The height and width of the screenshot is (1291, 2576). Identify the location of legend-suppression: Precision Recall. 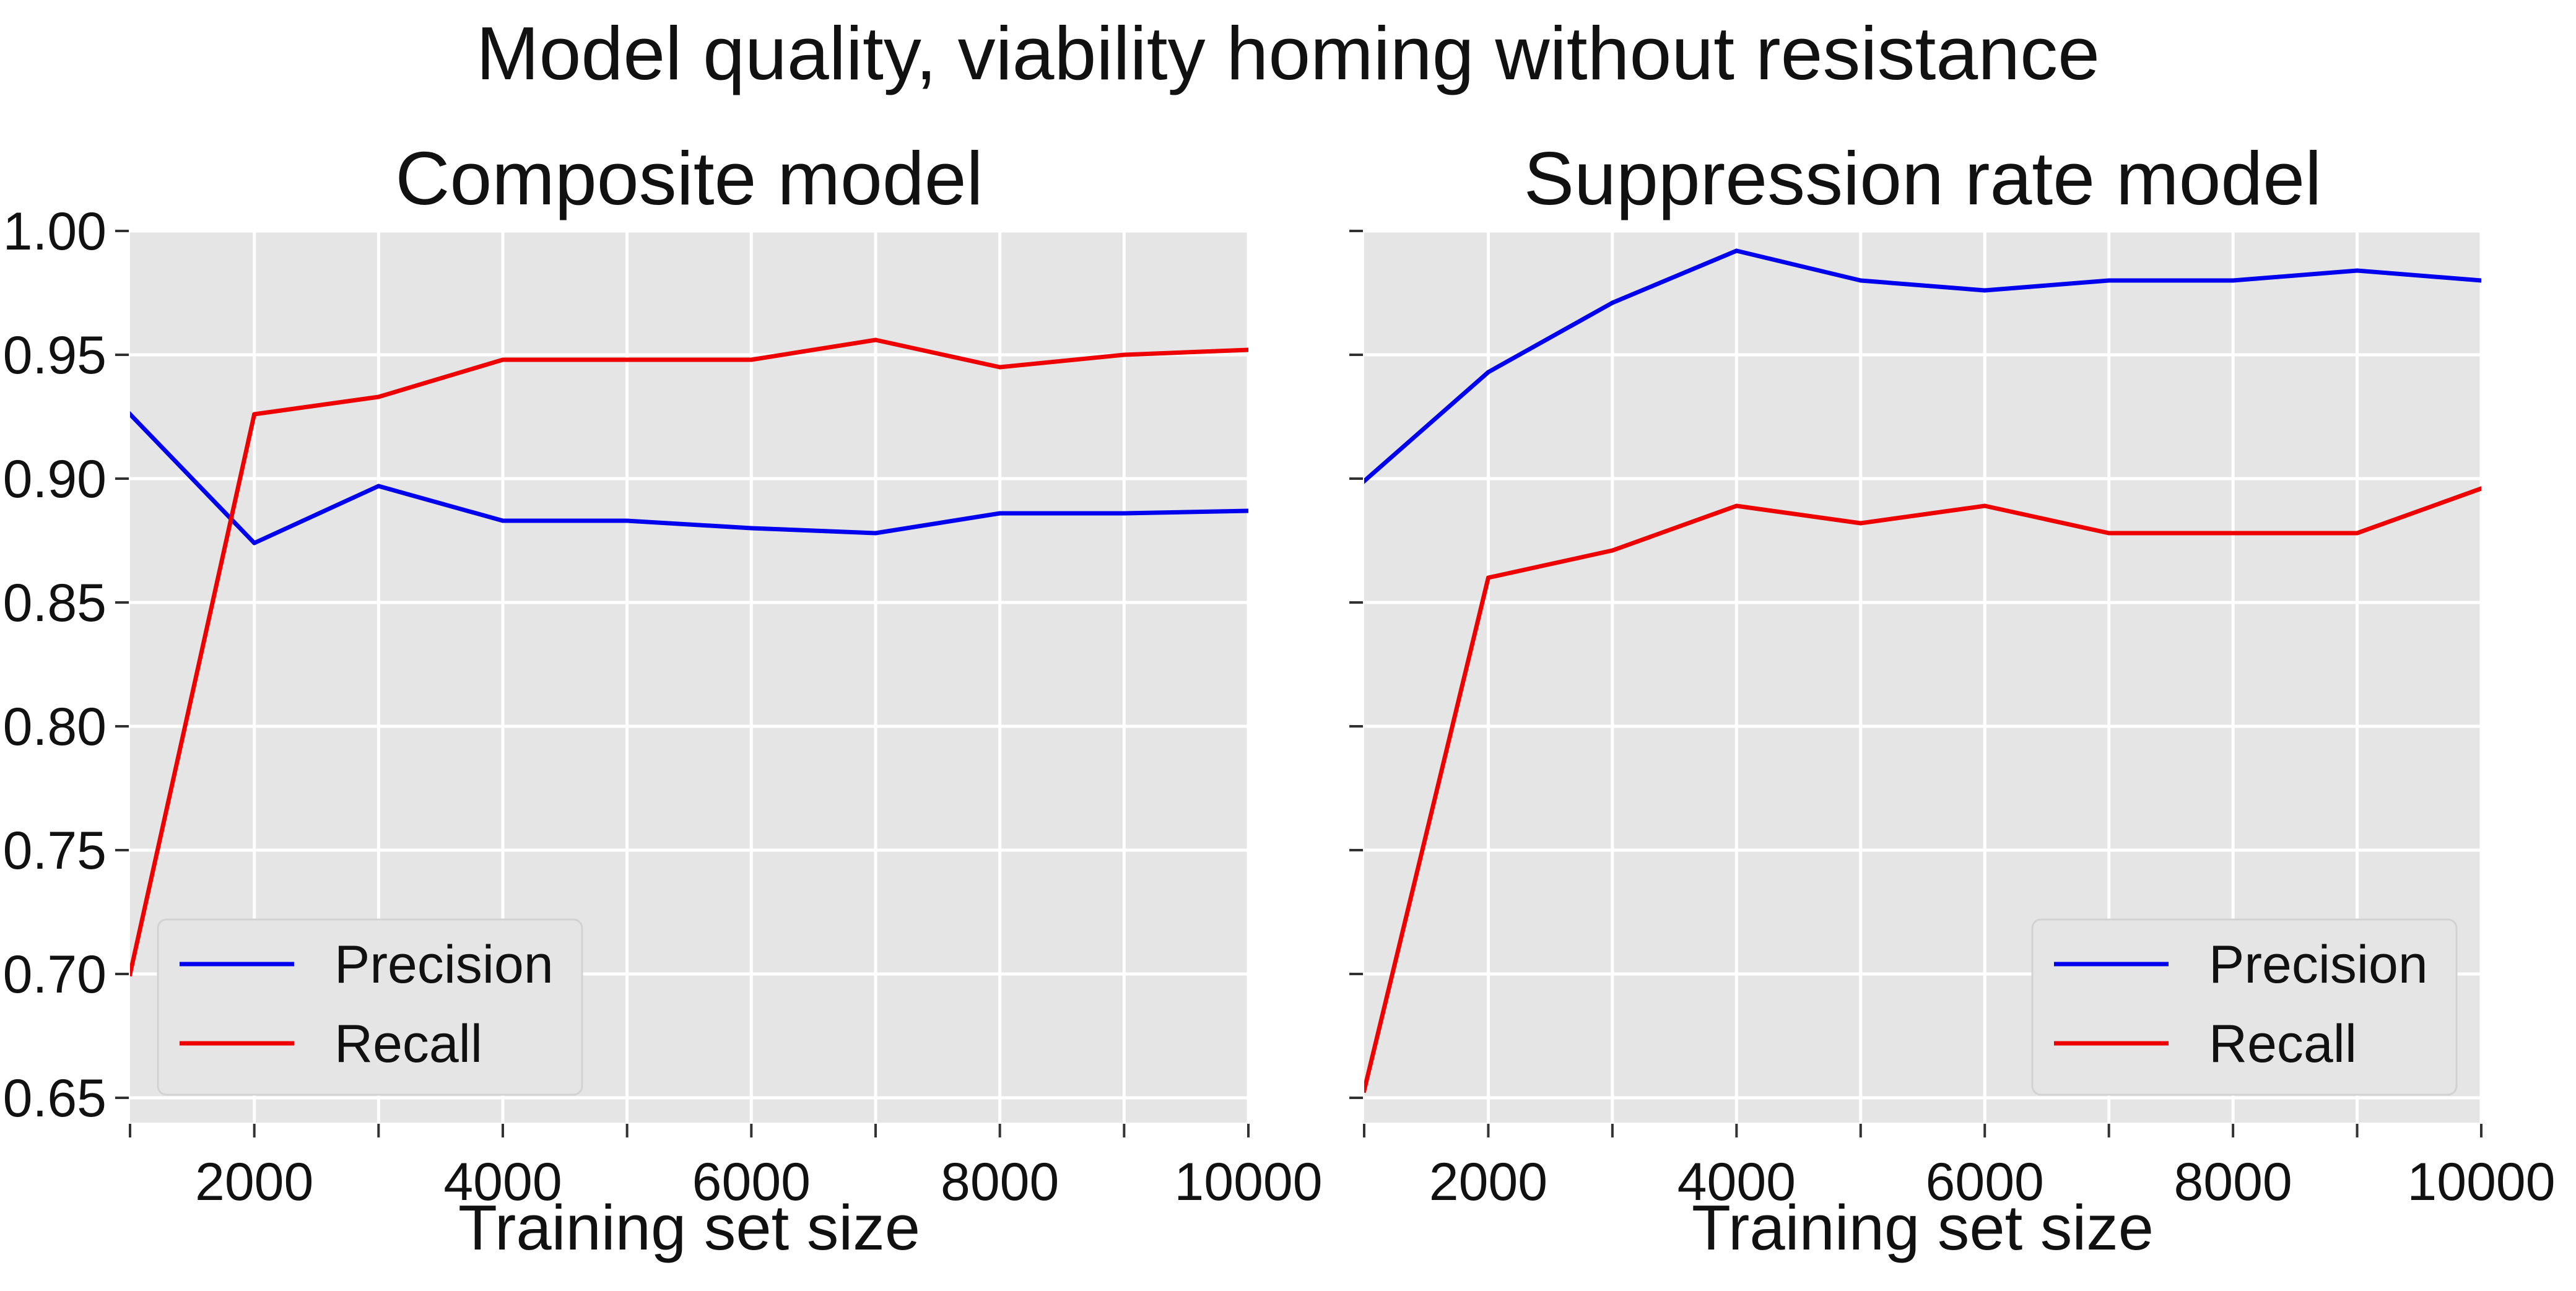
(2244, 1007).